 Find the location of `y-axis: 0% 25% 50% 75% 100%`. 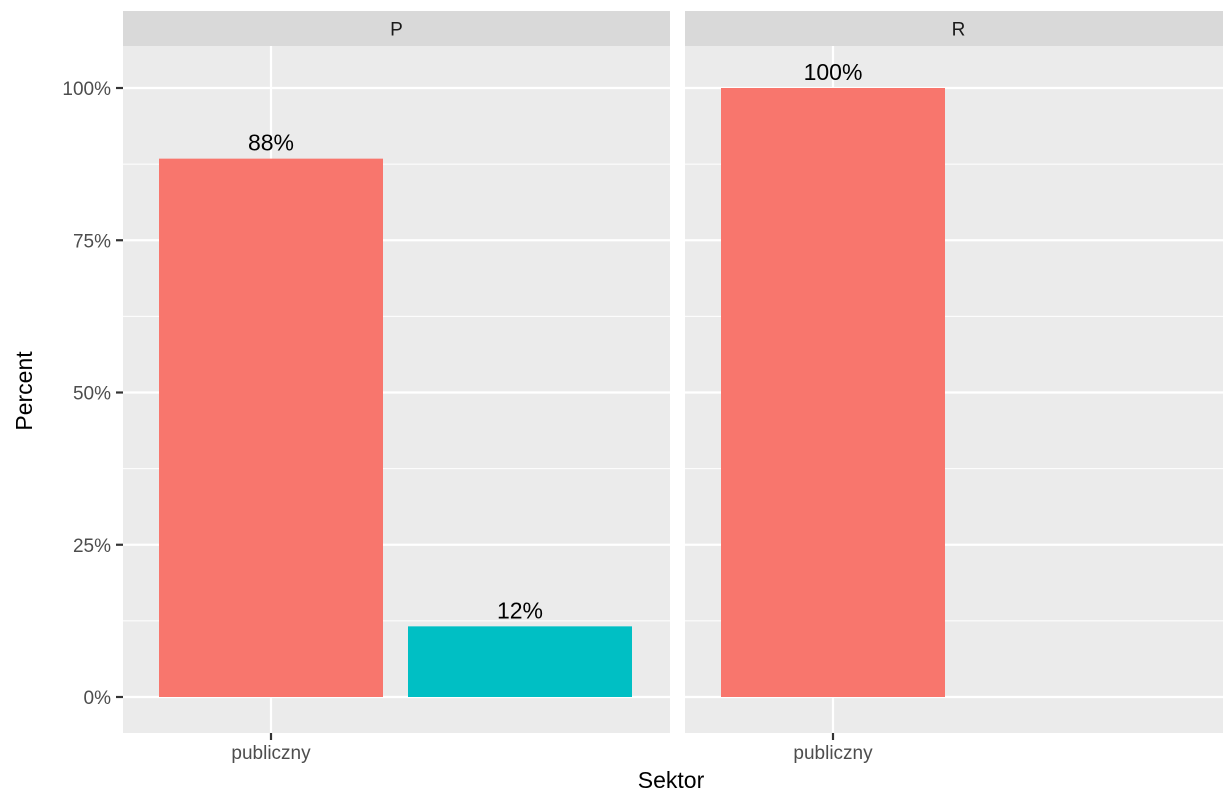

y-axis: 0% 25% 50% 75% 100% is located at coordinates (92, 394).